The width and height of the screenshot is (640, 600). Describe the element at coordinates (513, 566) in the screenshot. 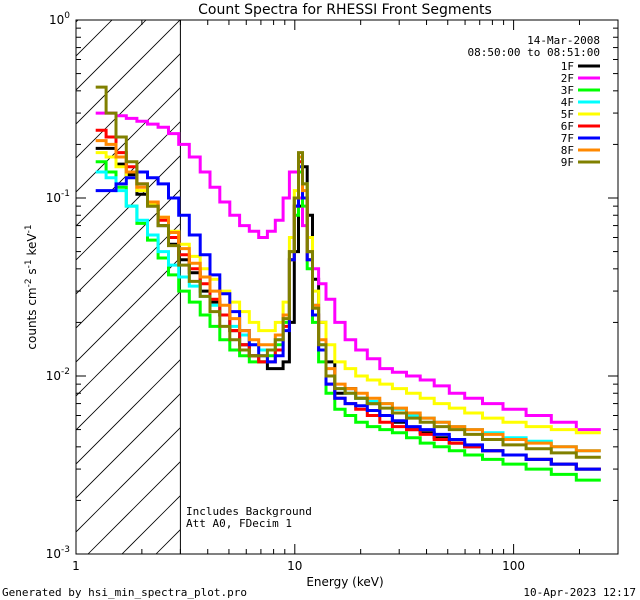

I see `x-tick-label: 100` at that location.